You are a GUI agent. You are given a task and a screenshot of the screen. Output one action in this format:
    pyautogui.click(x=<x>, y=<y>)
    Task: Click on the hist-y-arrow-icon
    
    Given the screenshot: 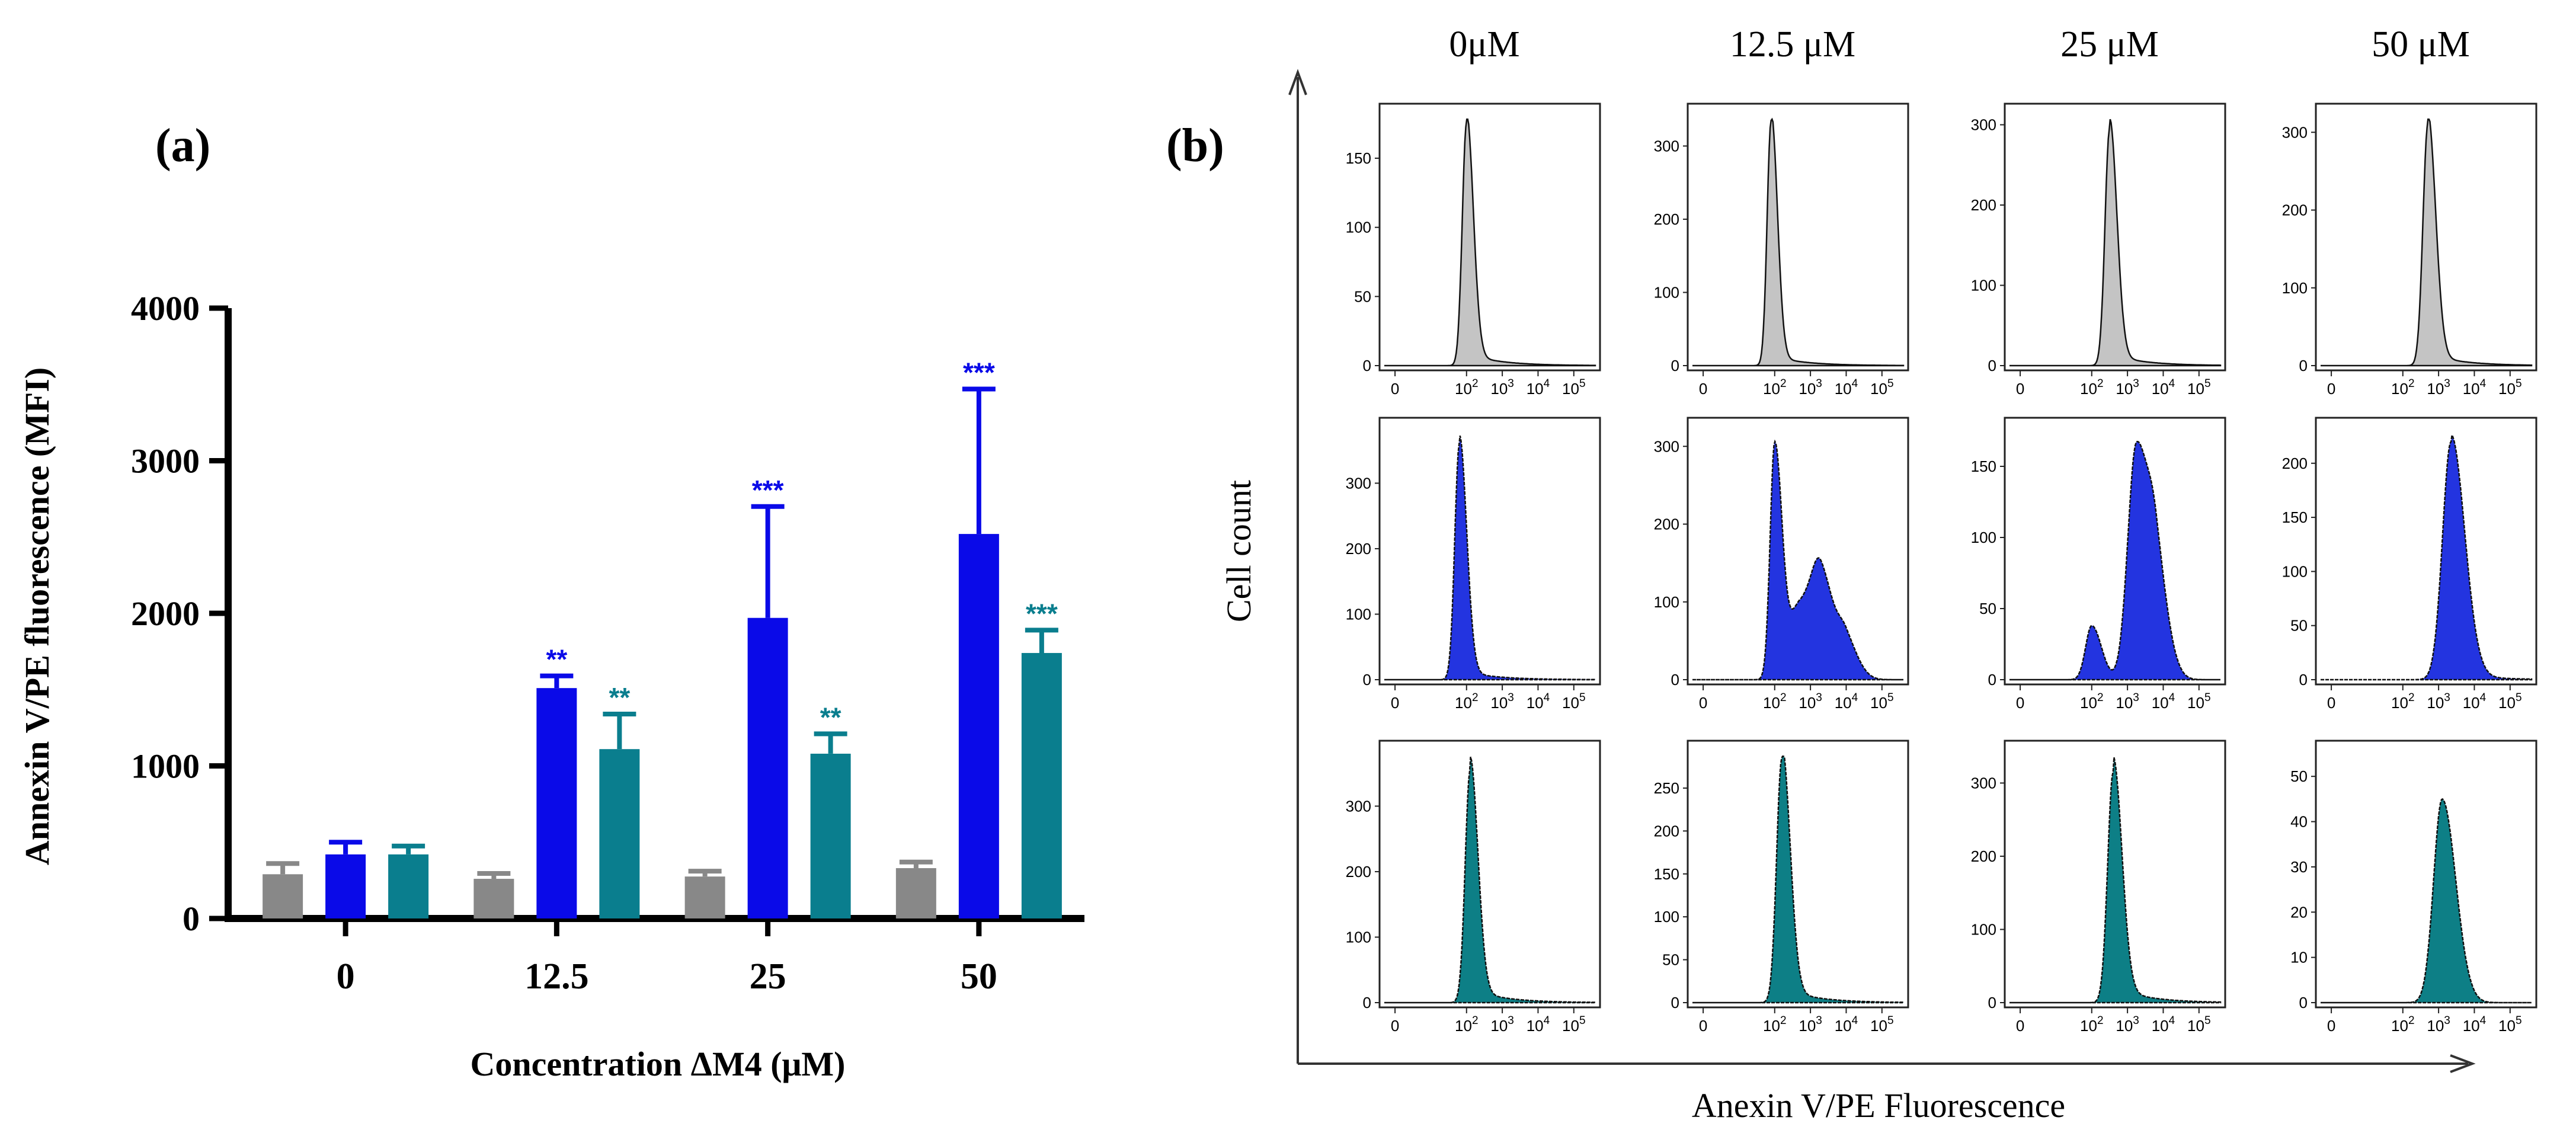 What is the action you would take?
    pyautogui.click(x=1297, y=82)
    